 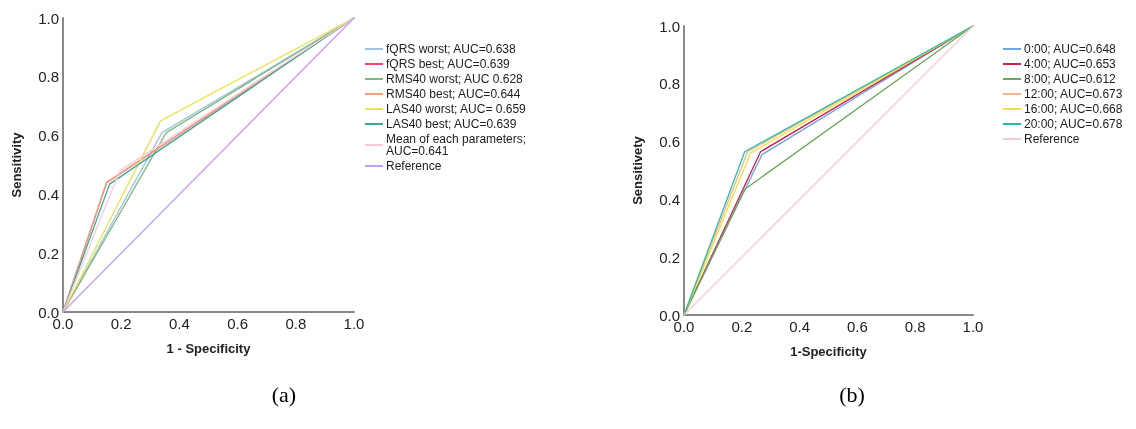 What do you see at coordinates (852, 395) in the screenshot?
I see `text: (b)` at bounding box center [852, 395].